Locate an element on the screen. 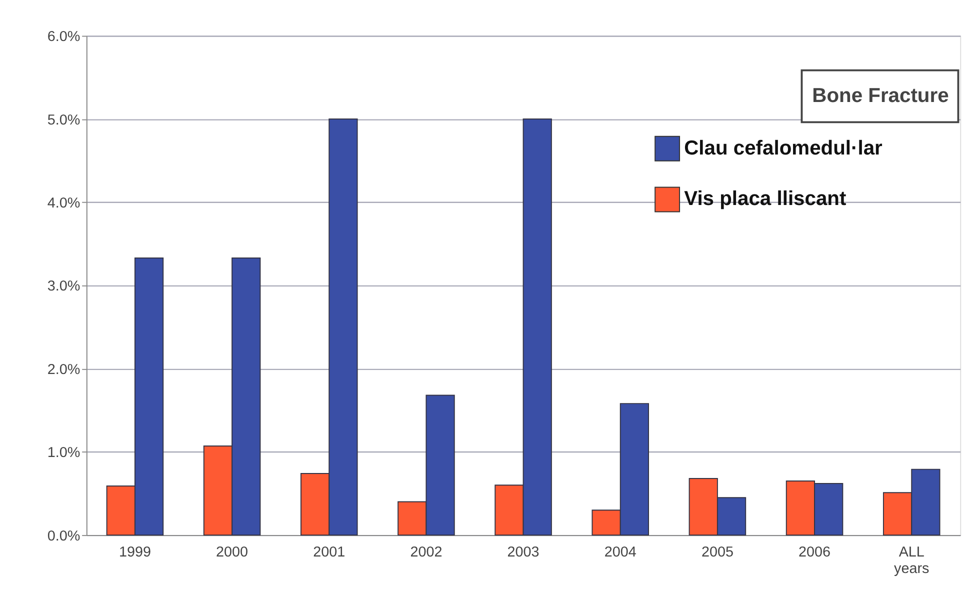 The width and height of the screenshot is (964, 602). y-tick-label: 4.0% is located at coordinates (63, 203).